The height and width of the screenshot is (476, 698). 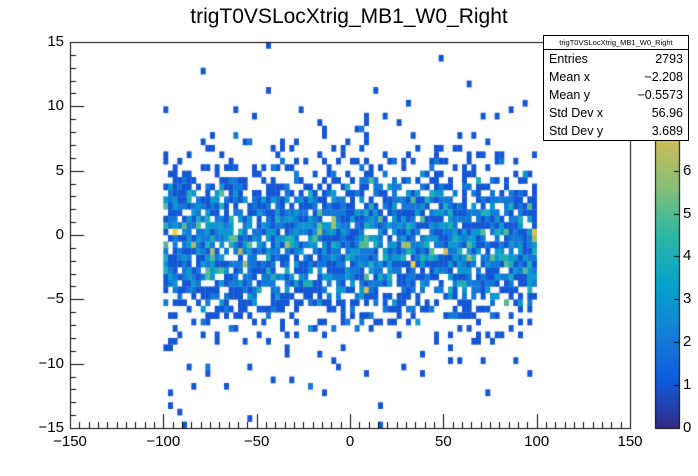 I want to click on stats-row-stddev-y: Std Dev y 3.689, so click(x=616, y=131).